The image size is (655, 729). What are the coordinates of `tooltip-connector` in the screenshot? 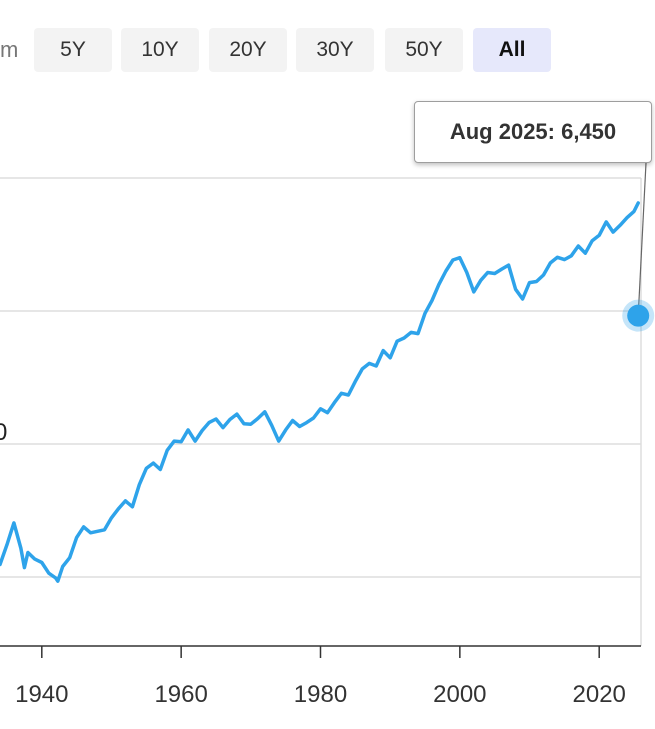 It's located at (642, 239).